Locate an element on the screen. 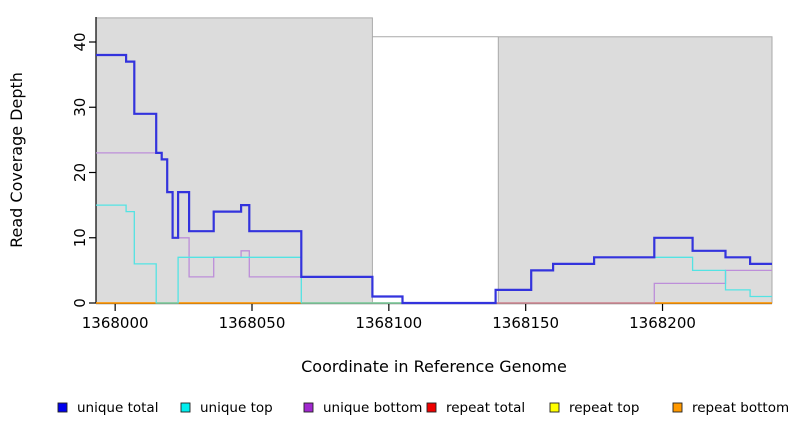  x-axis-label: Coordinate in Reference Genome is located at coordinates (434, 366).